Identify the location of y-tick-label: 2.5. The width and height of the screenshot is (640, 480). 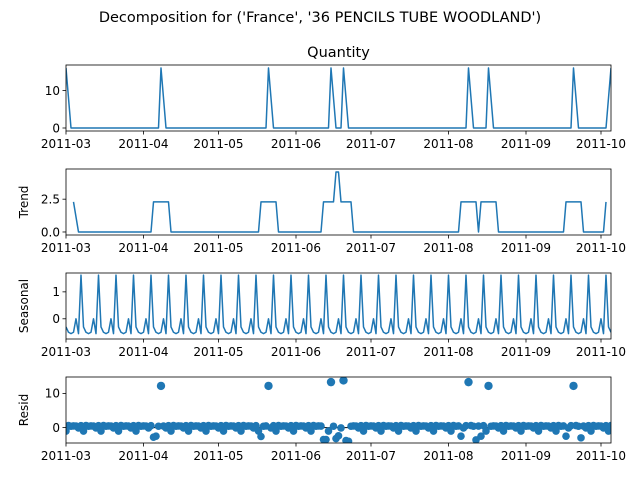
(50, 199).